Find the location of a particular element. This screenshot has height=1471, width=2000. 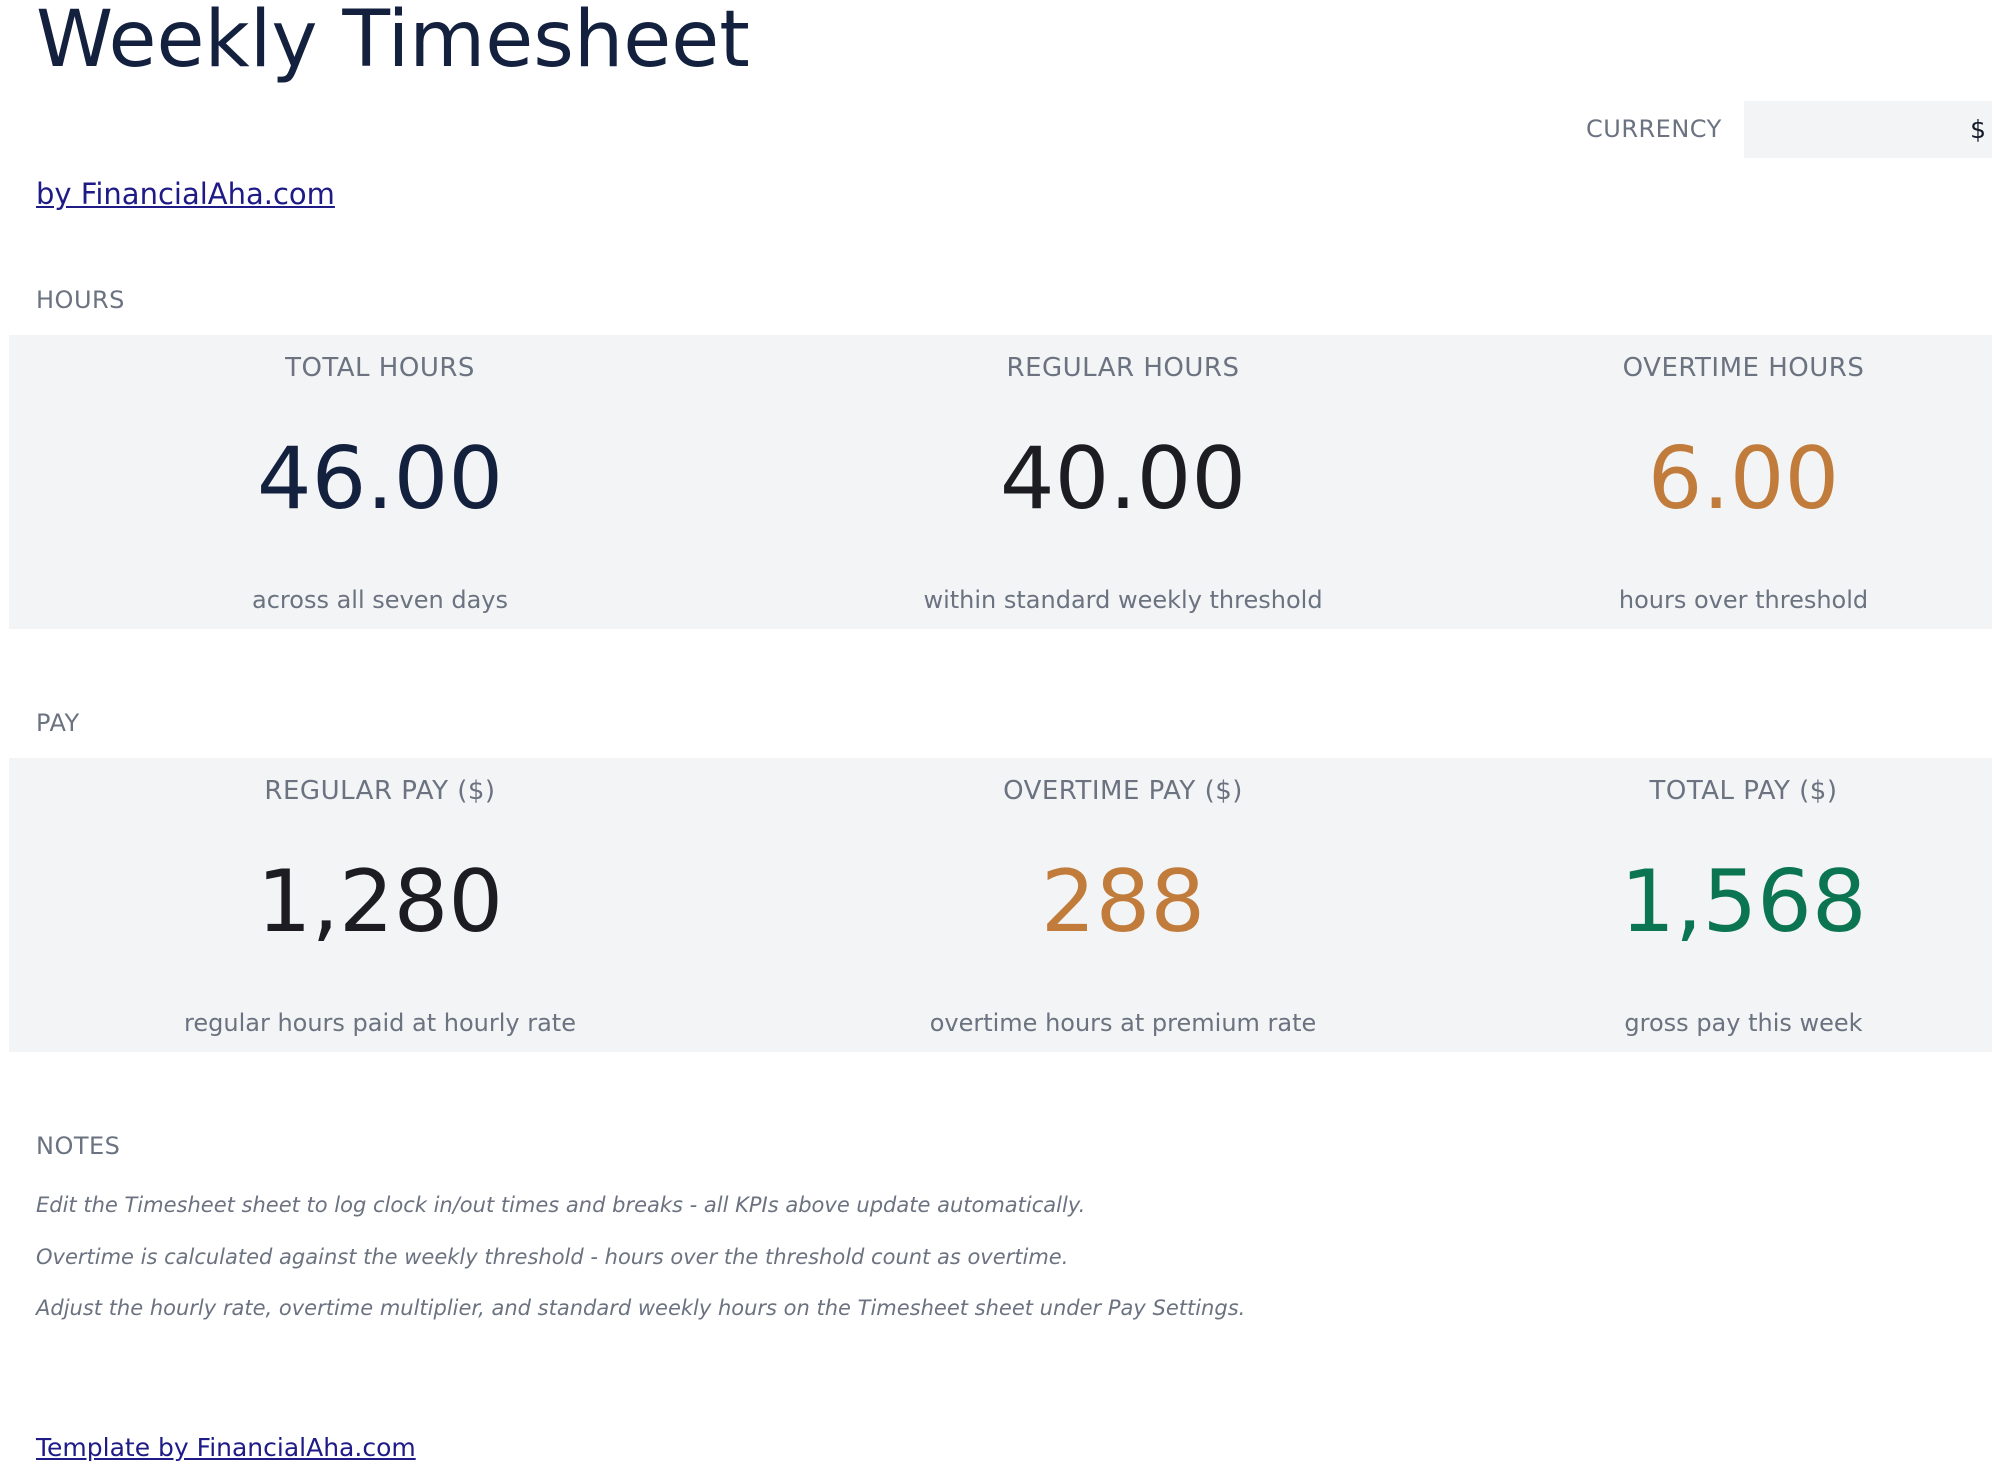

kpi-total-pay: TOTAL PAY ($) 1,568 gross pay this week is located at coordinates (1743, 905).